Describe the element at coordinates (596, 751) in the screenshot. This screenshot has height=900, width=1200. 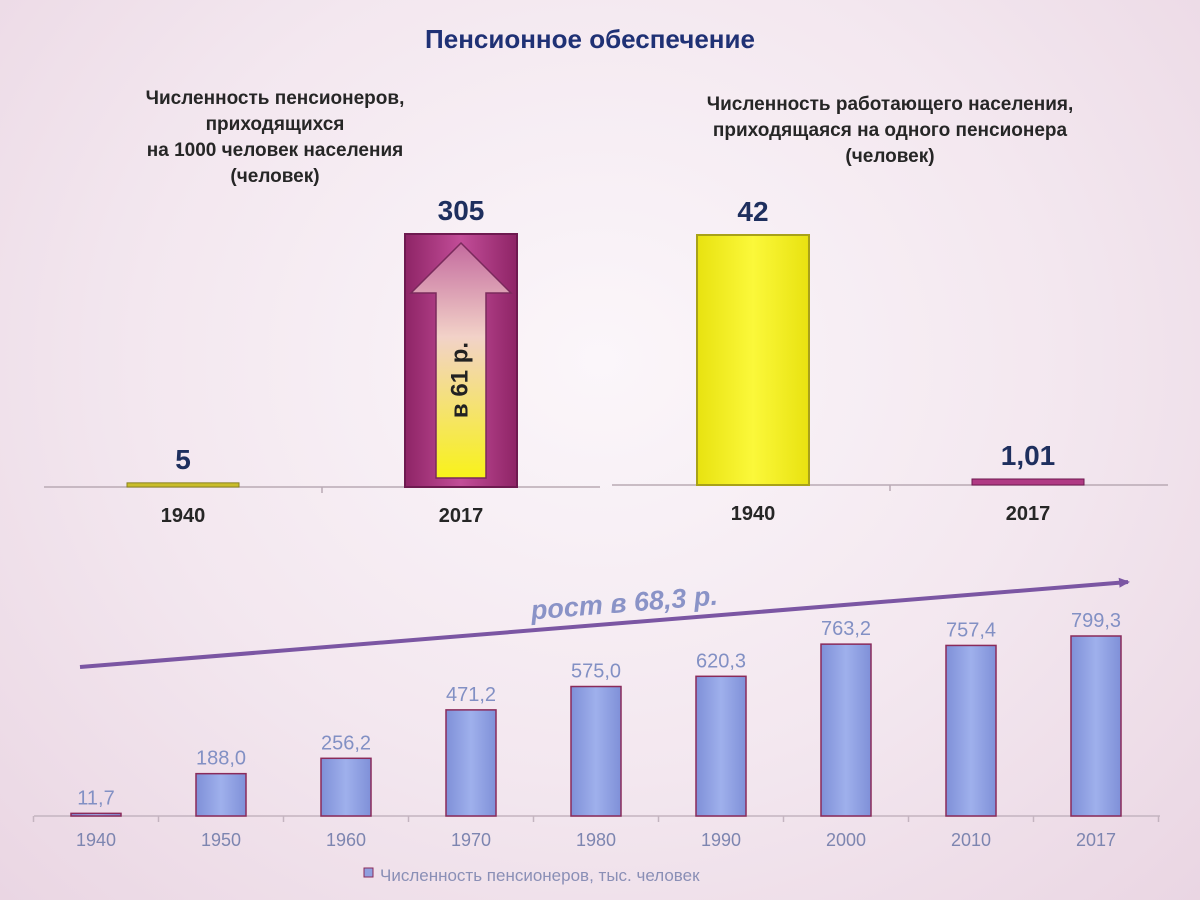
I see `bar-1980` at that location.